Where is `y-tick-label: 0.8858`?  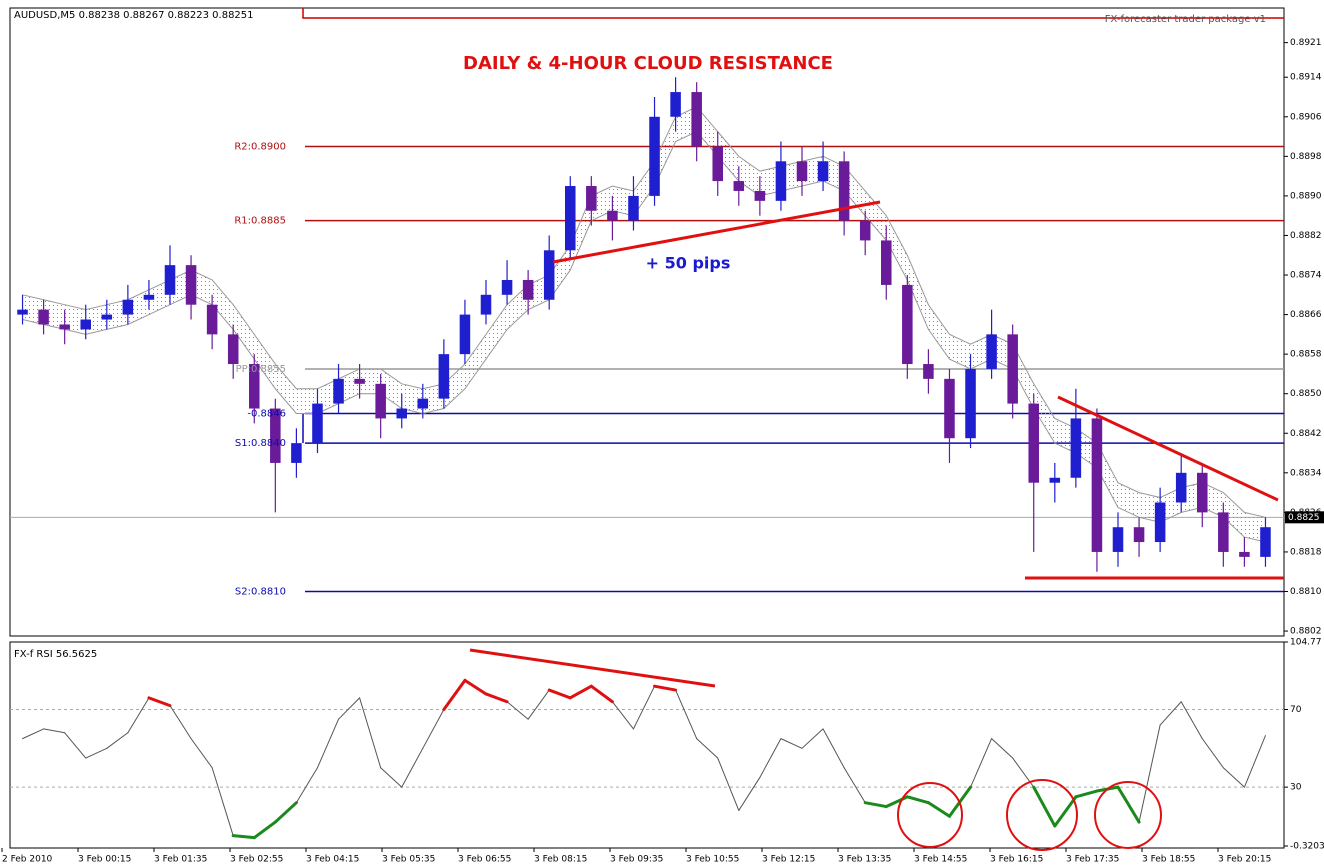 y-tick-label: 0.8858 is located at coordinates (1306, 355).